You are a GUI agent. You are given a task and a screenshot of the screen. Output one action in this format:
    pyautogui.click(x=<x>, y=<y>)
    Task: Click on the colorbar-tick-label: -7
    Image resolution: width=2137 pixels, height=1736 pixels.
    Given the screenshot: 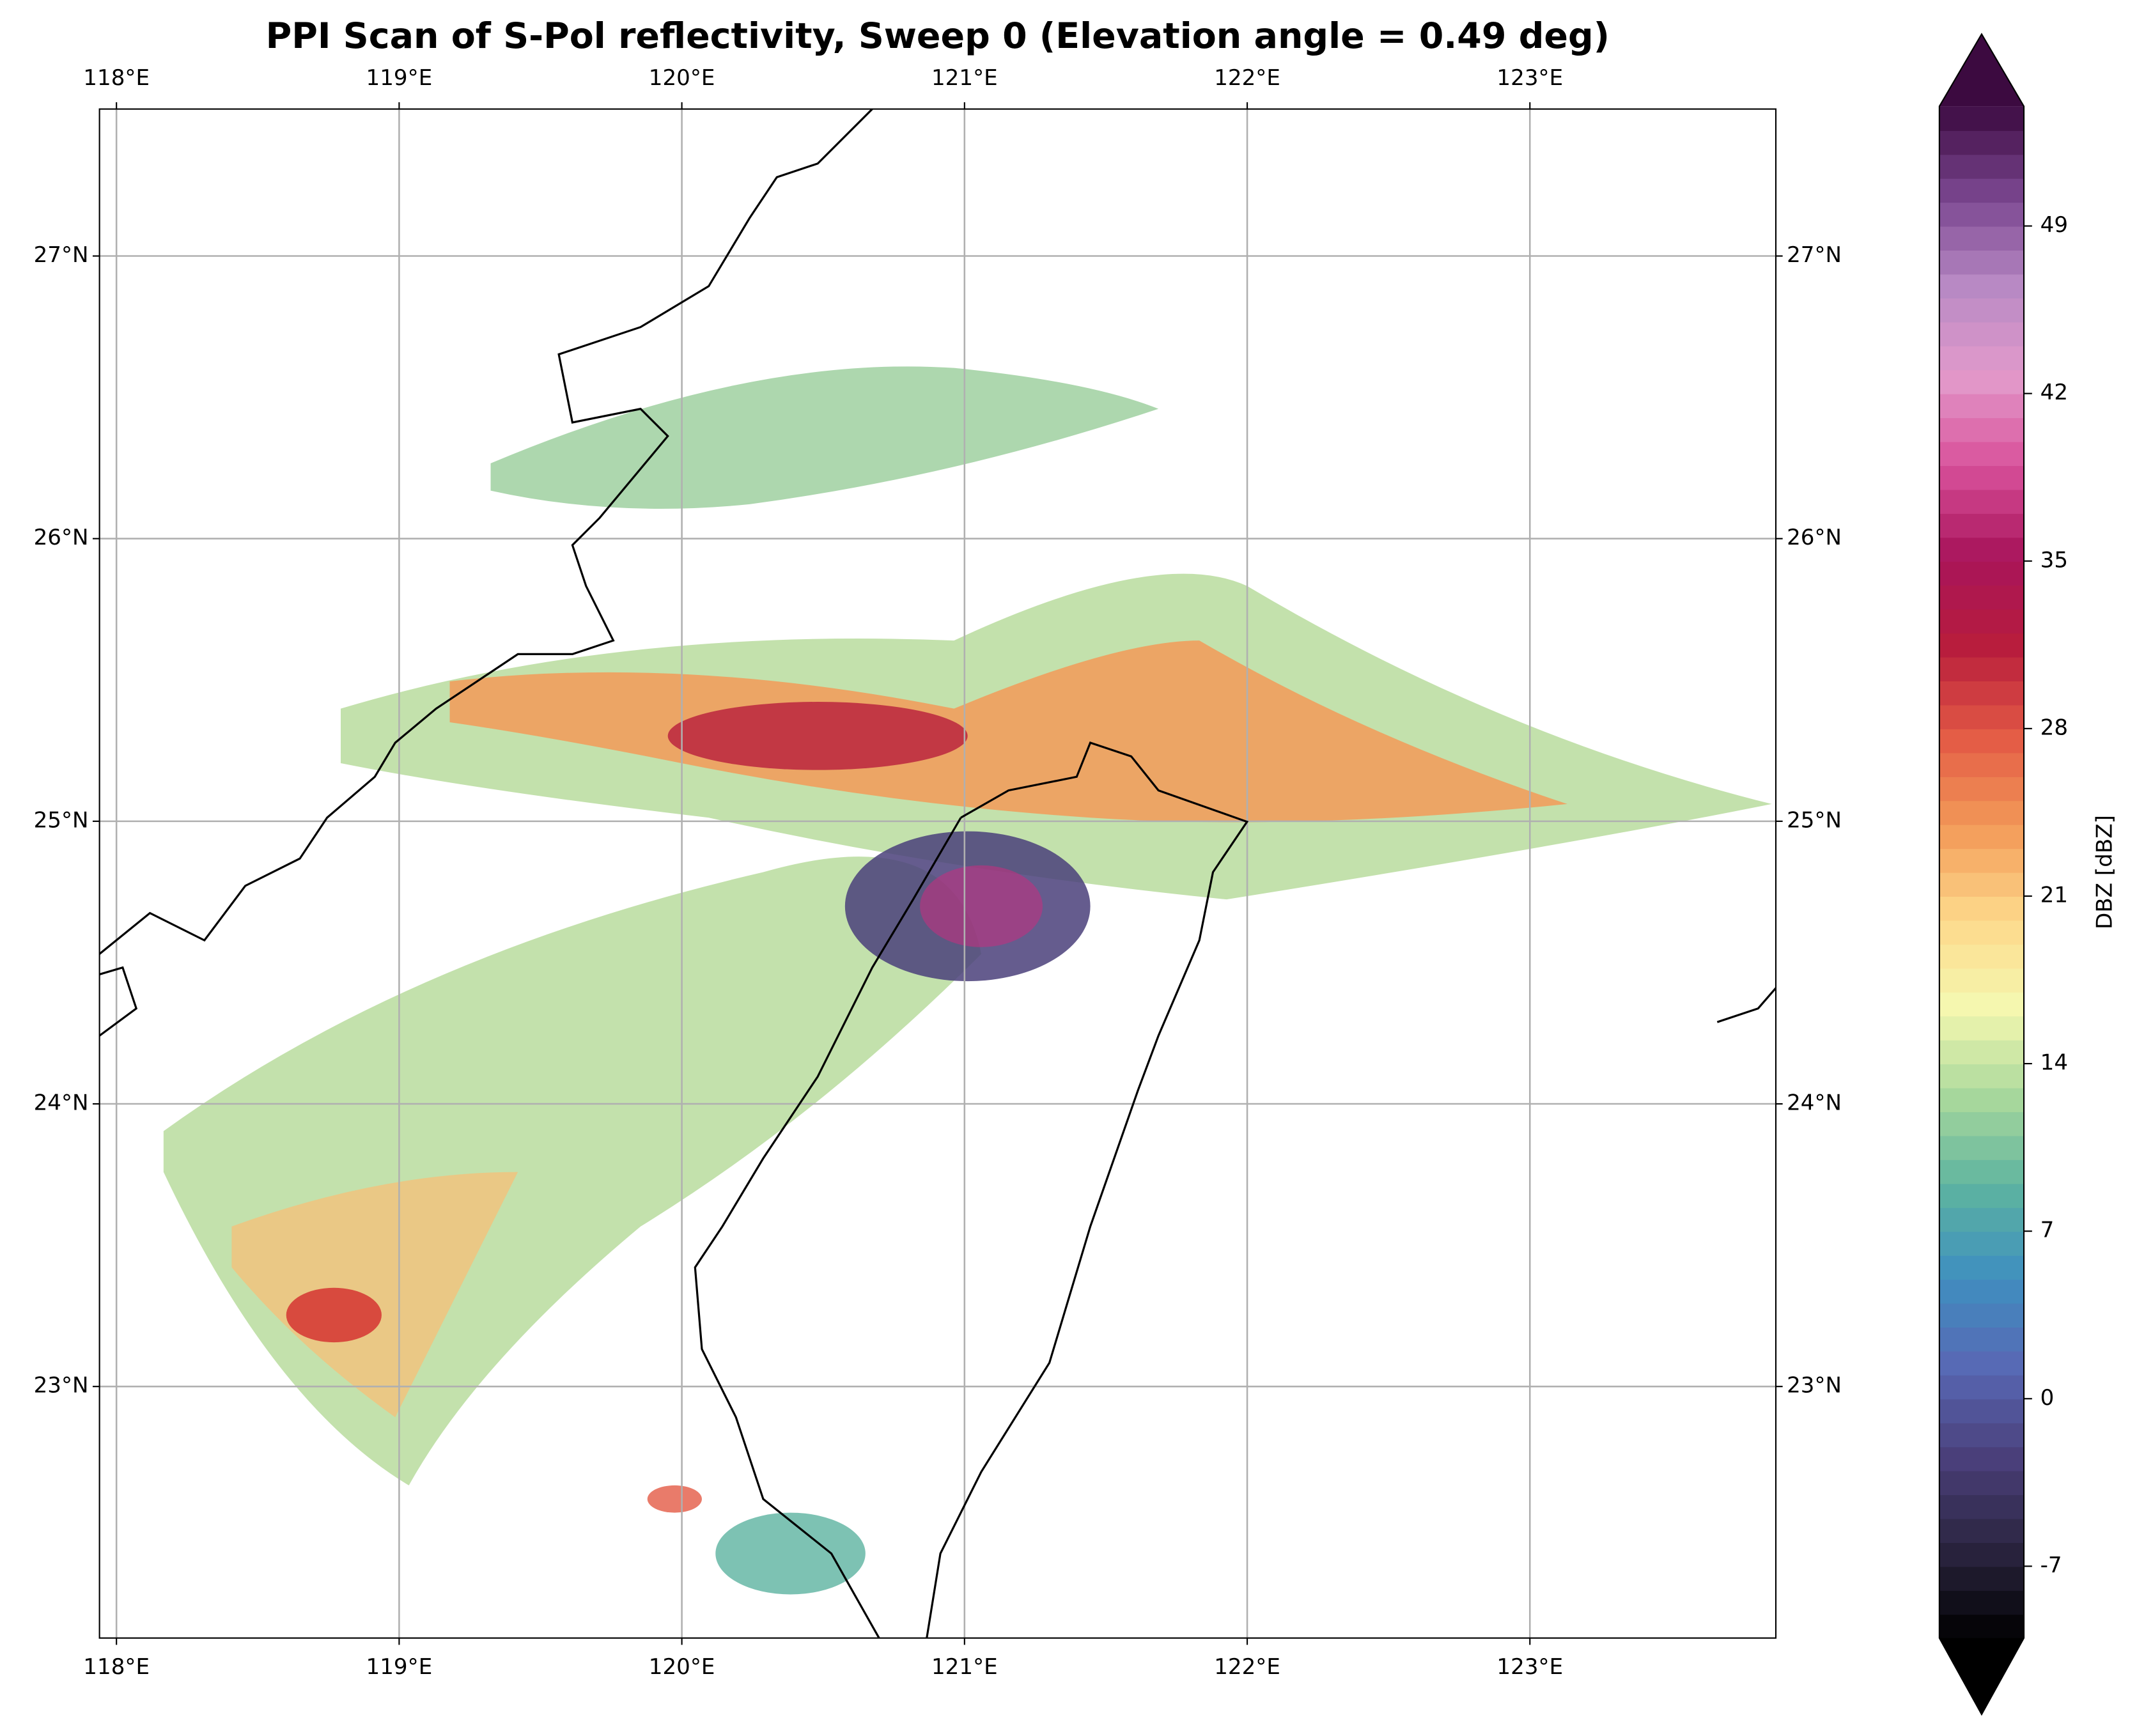 What is the action you would take?
    pyautogui.click(x=2051, y=1565)
    